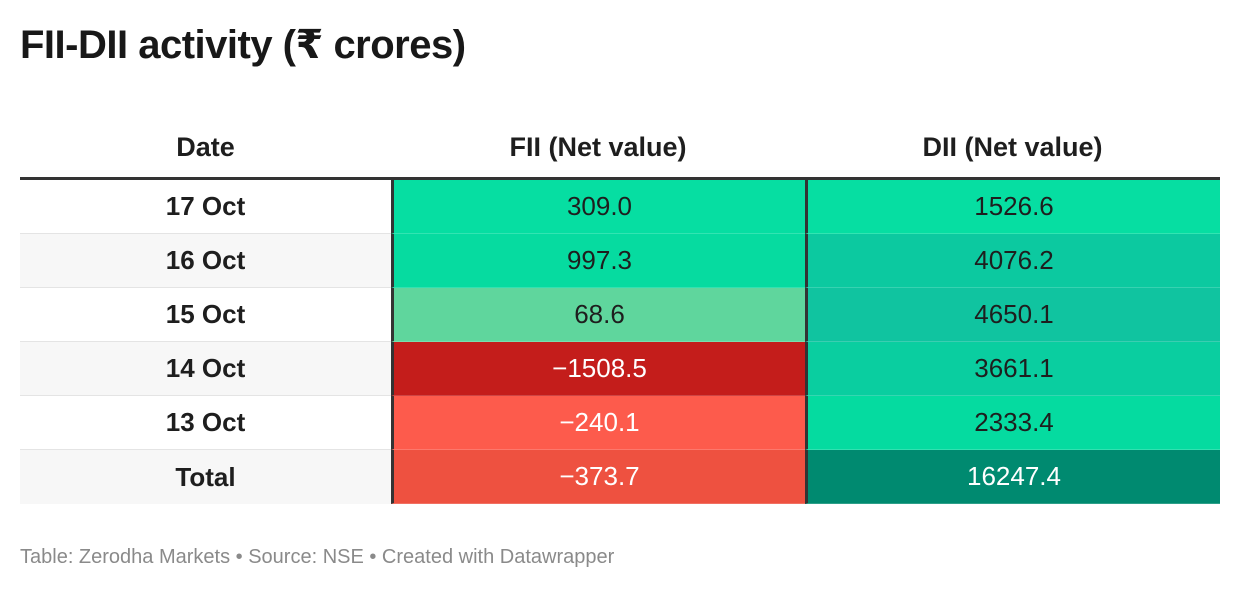  Describe the element at coordinates (205, 315) in the screenshot. I see `date-cell: 15 Oct` at that location.